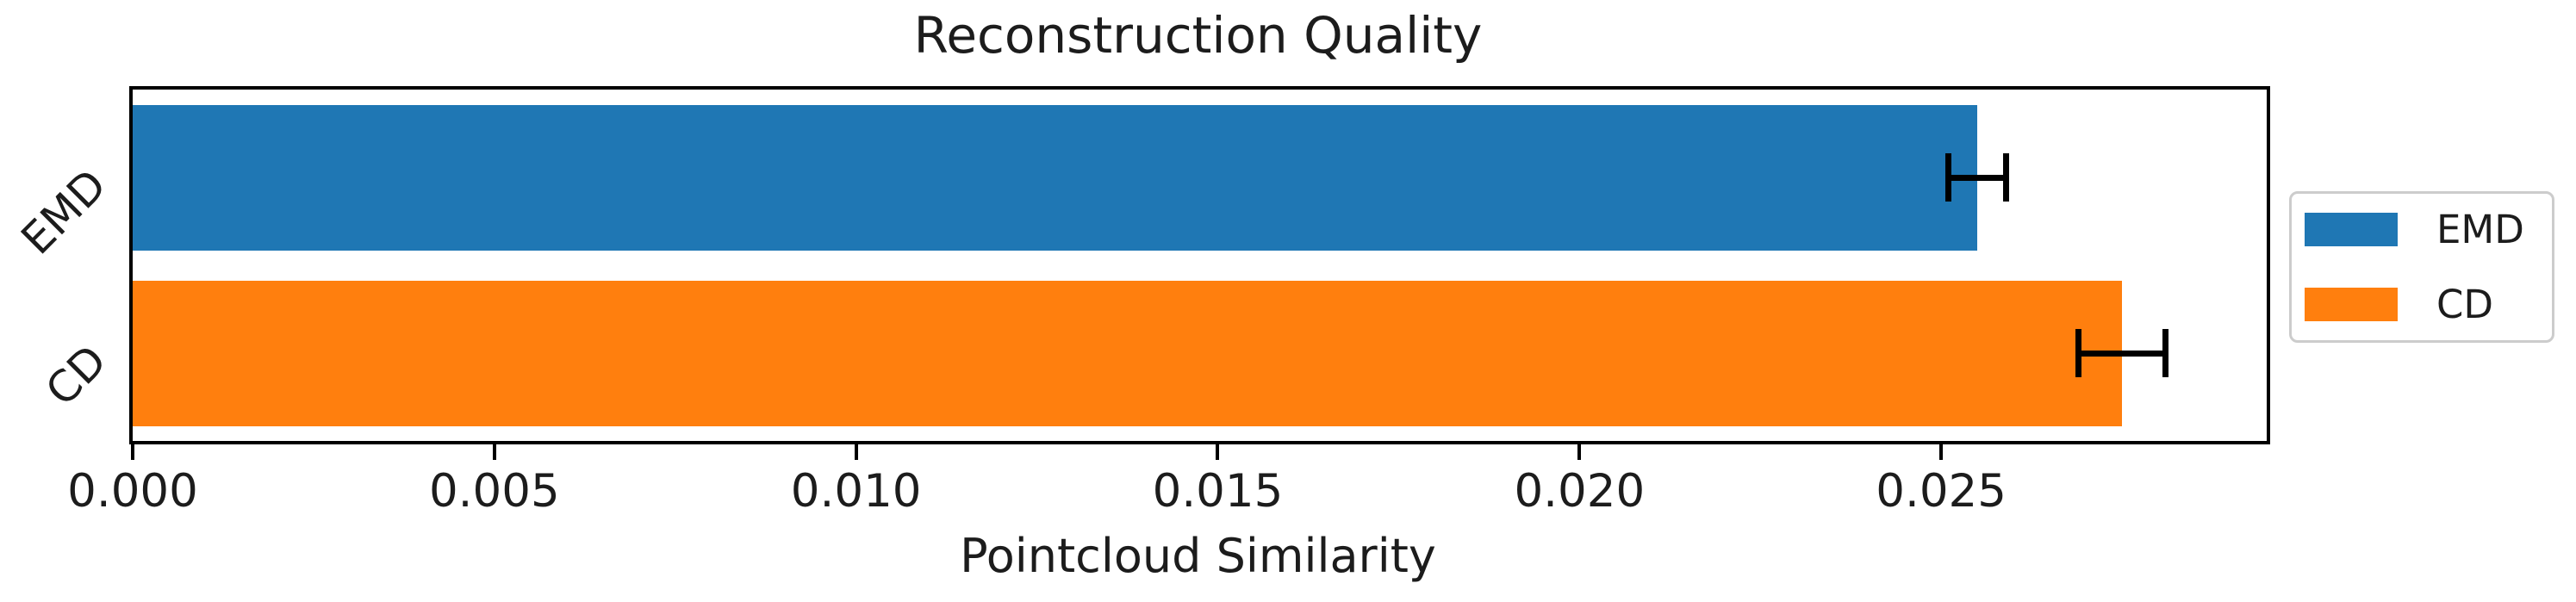 This screenshot has width=2576, height=602. What do you see at coordinates (2352, 230) in the screenshot?
I see `legend-swatch-emd` at bounding box center [2352, 230].